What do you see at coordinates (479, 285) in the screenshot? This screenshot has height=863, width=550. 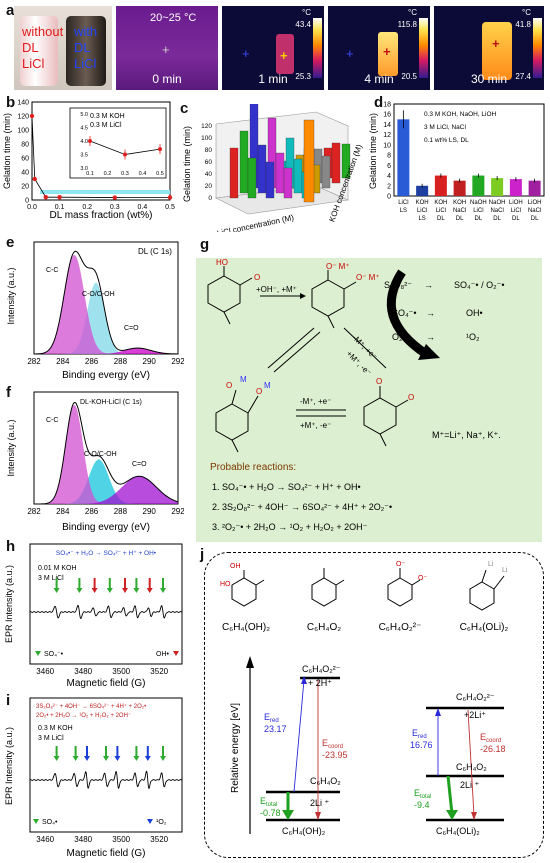 I see `radical-products: SO₄⁻• / O₂⁻•` at bounding box center [479, 285].